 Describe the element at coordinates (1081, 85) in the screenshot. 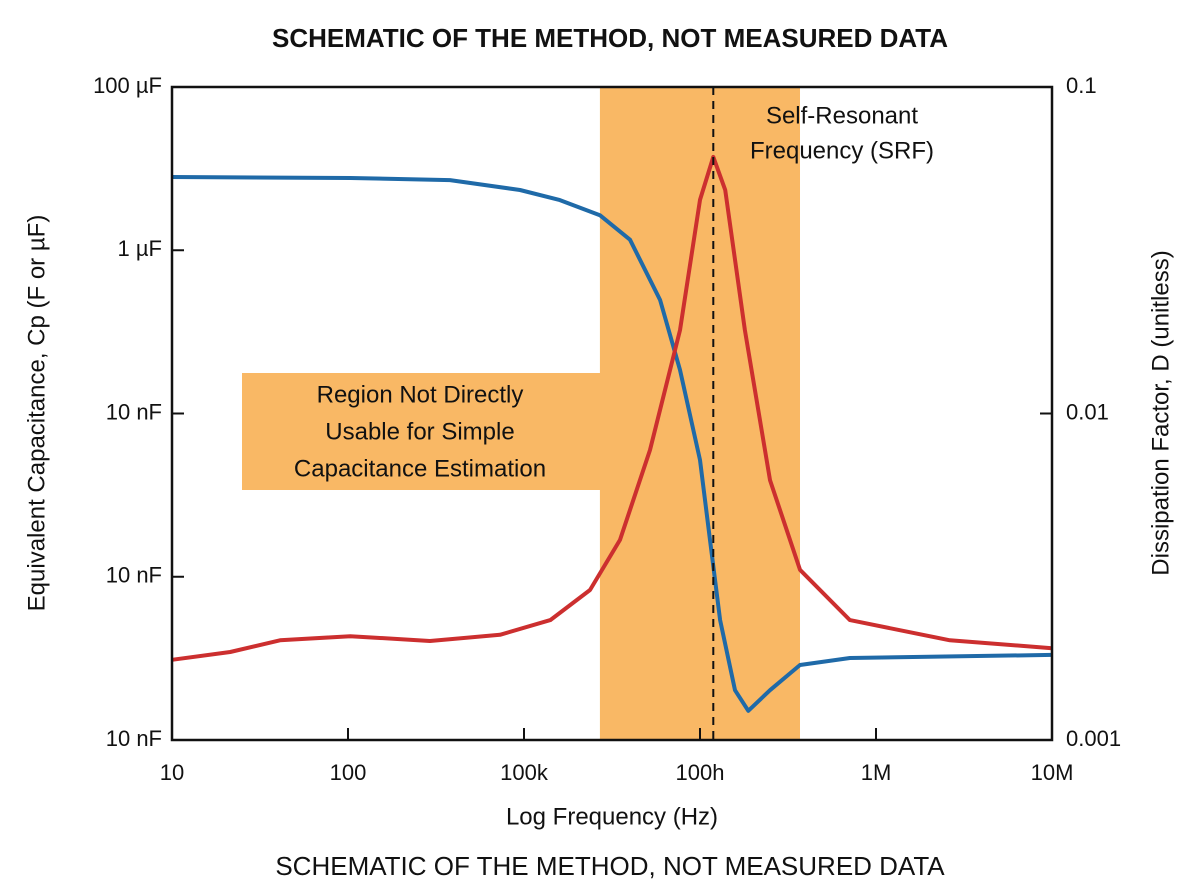

I see `y2-tick-label: 0.1` at that location.